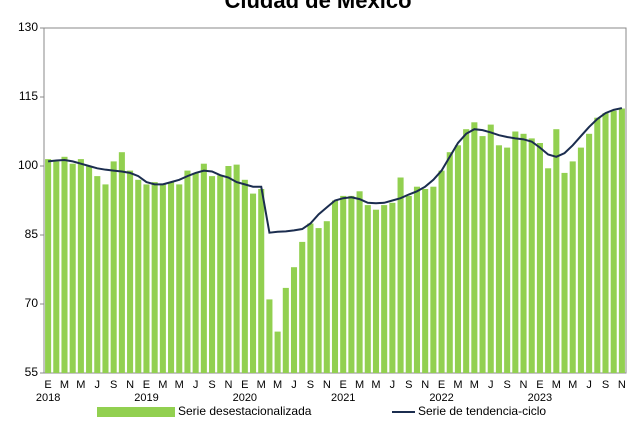 This screenshot has height=422, width=636. What do you see at coordinates (28, 165) in the screenshot?
I see `y-tick-label: 100` at bounding box center [28, 165].